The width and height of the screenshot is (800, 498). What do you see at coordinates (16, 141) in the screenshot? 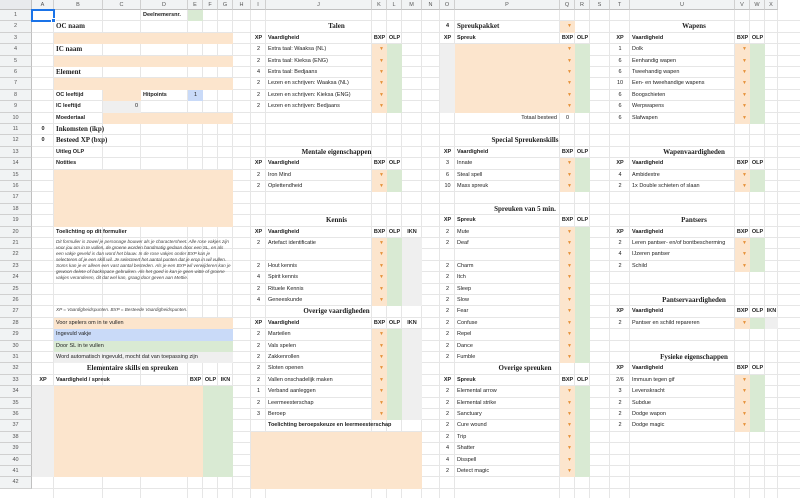
I see `row-header: 12` at bounding box center [16, 141].